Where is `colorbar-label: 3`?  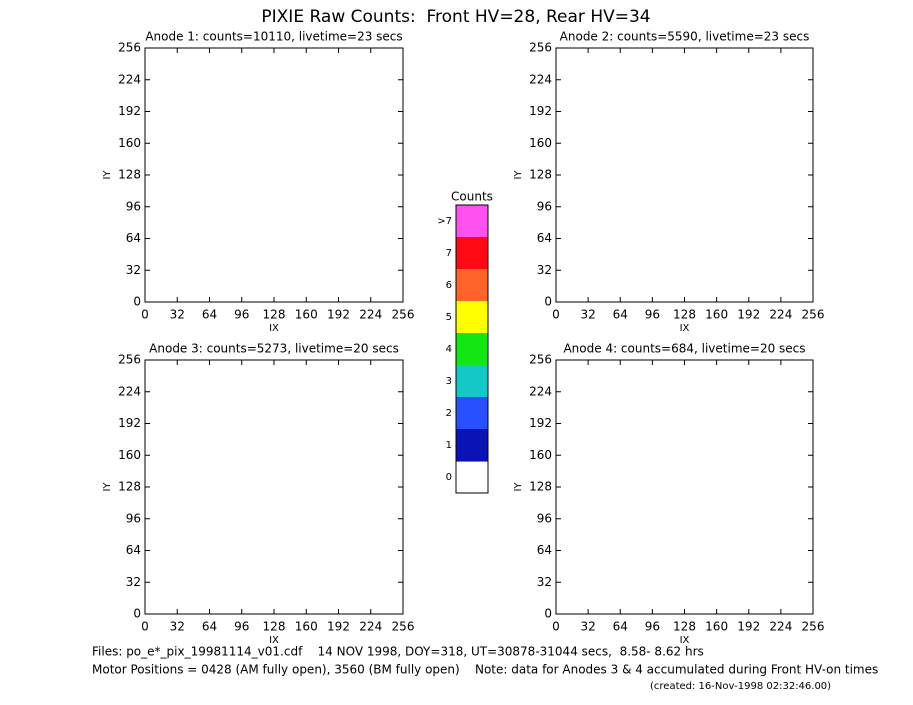 colorbar-label: 3 is located at coordinates (449, 381).